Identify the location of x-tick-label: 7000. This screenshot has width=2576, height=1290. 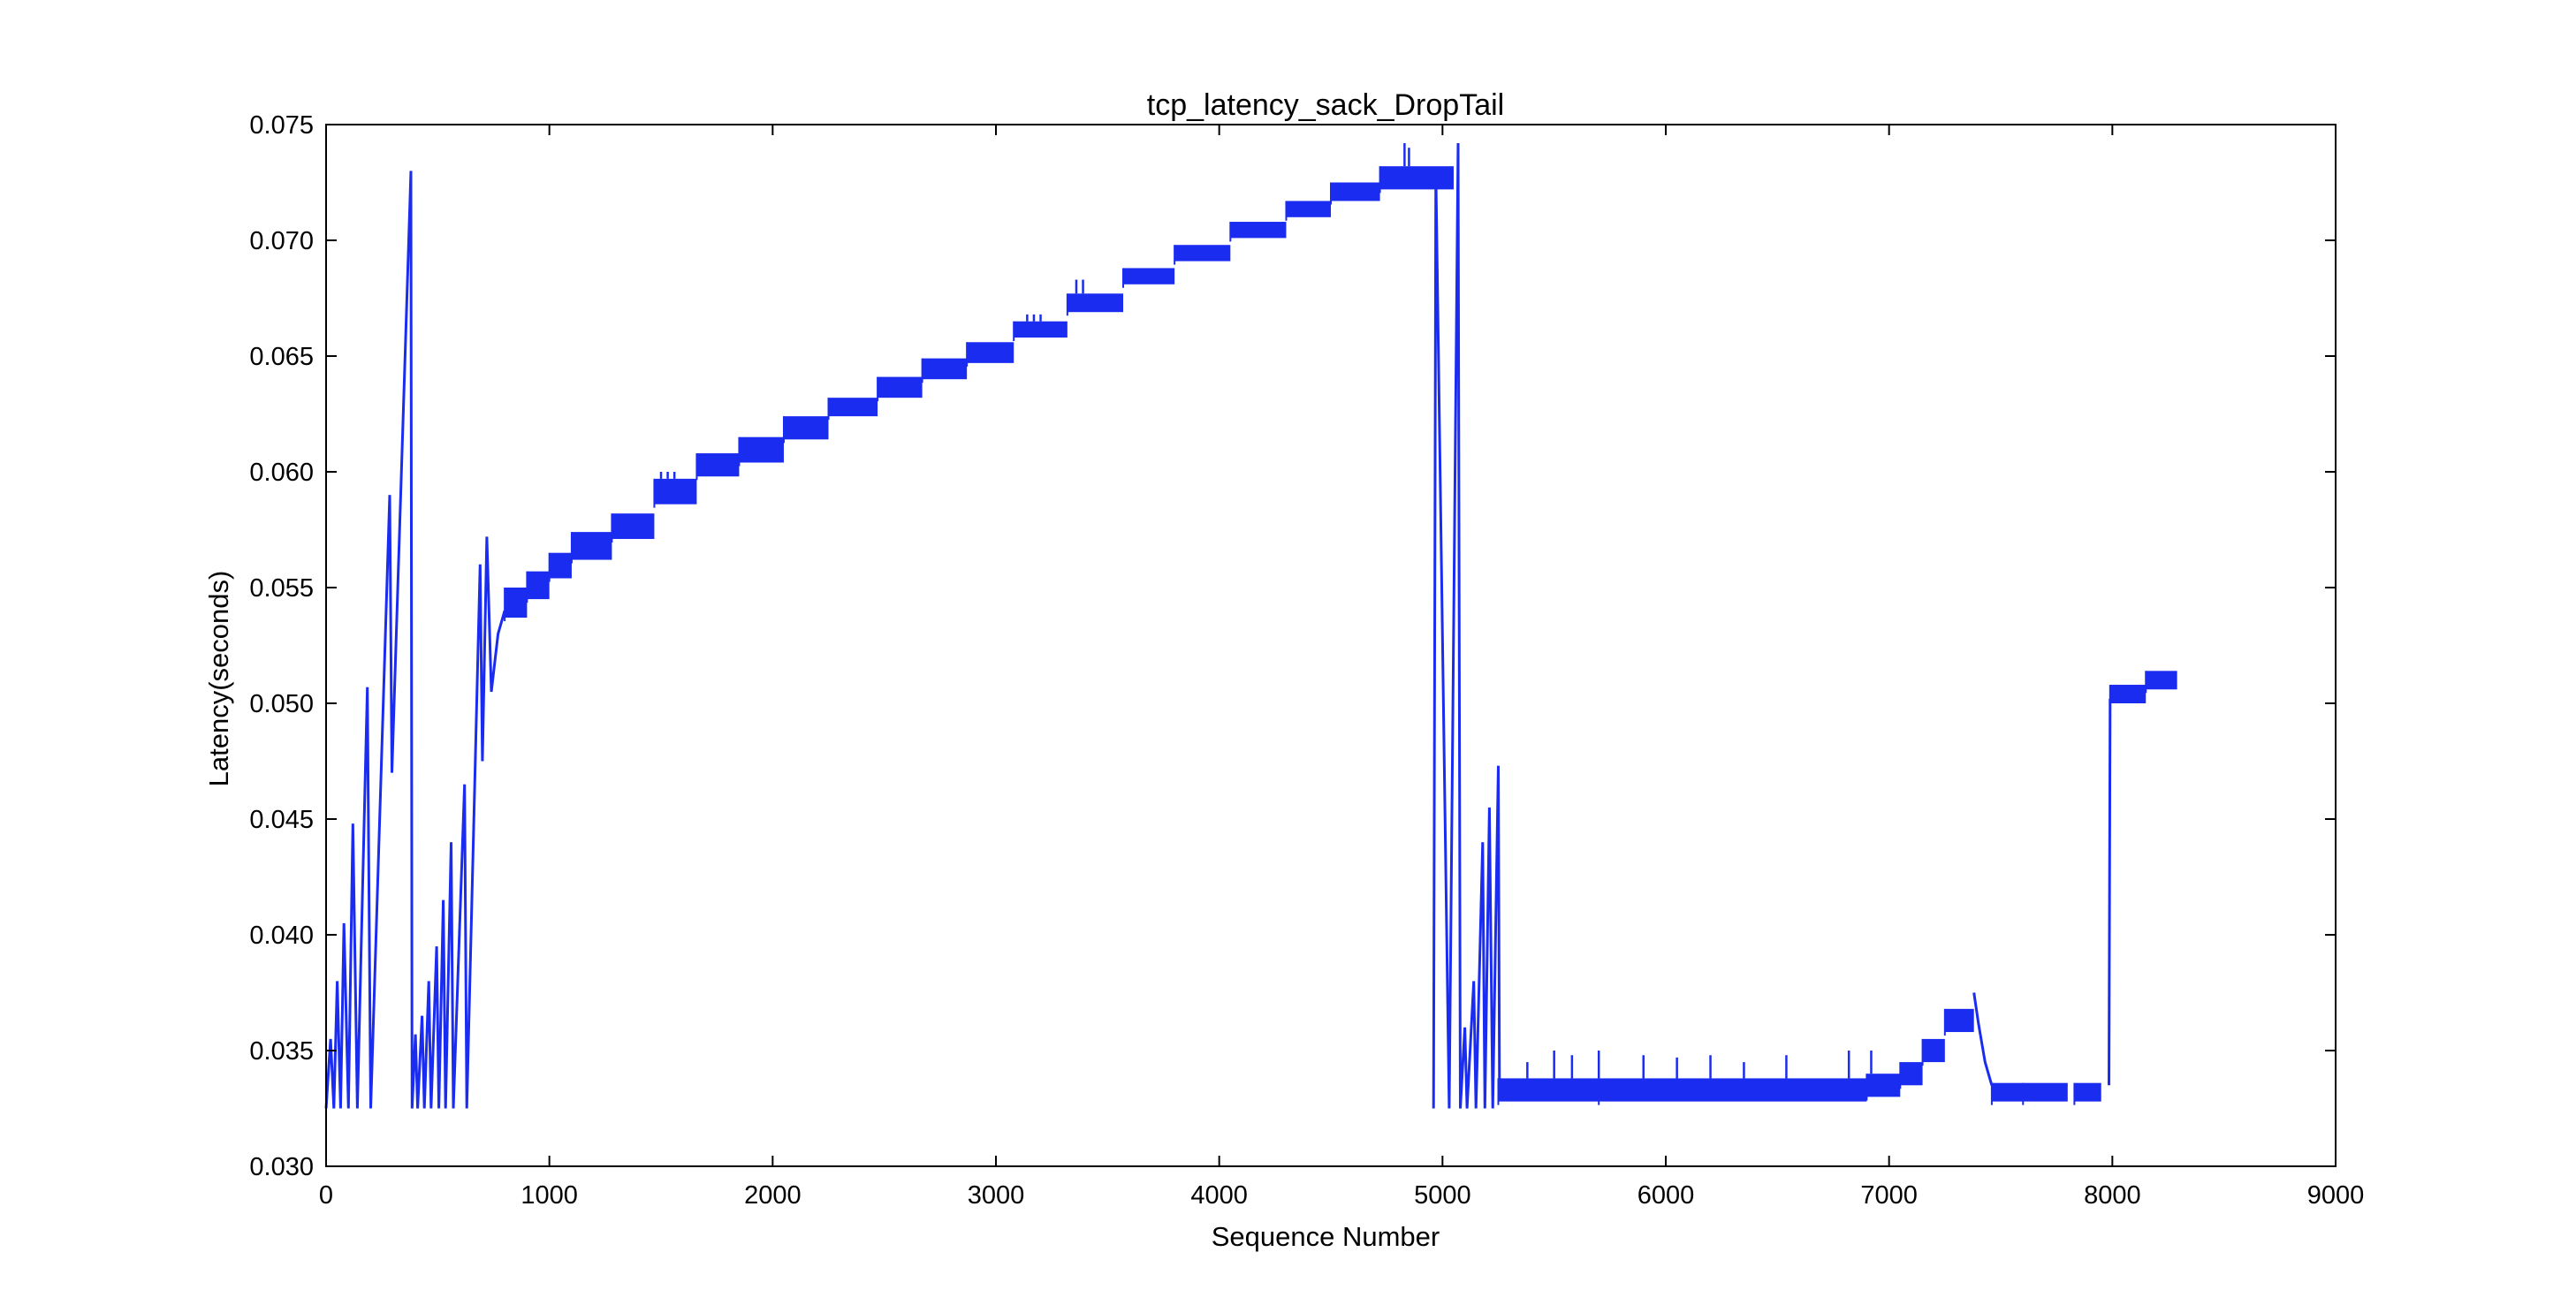
(1889, 1195).